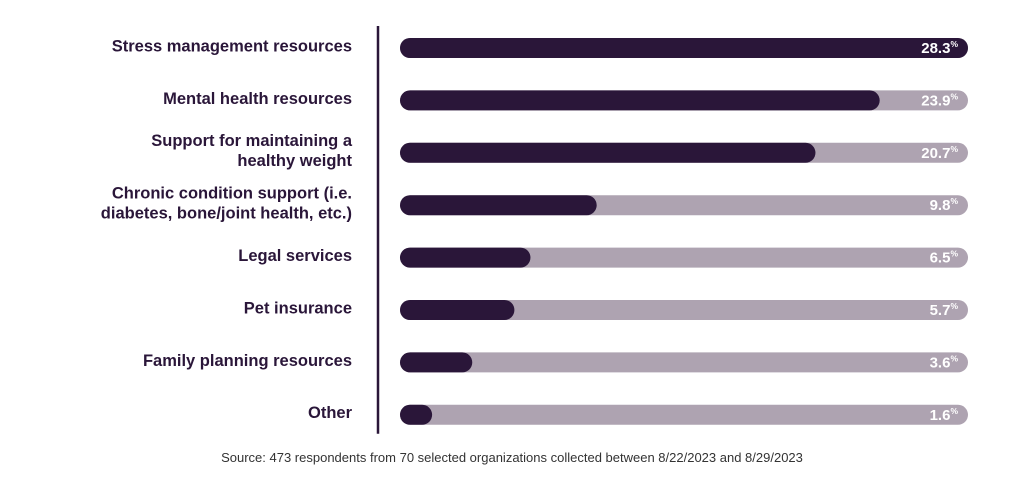  I want to click on category-label-line: Mental health resources, so click(257, 99).